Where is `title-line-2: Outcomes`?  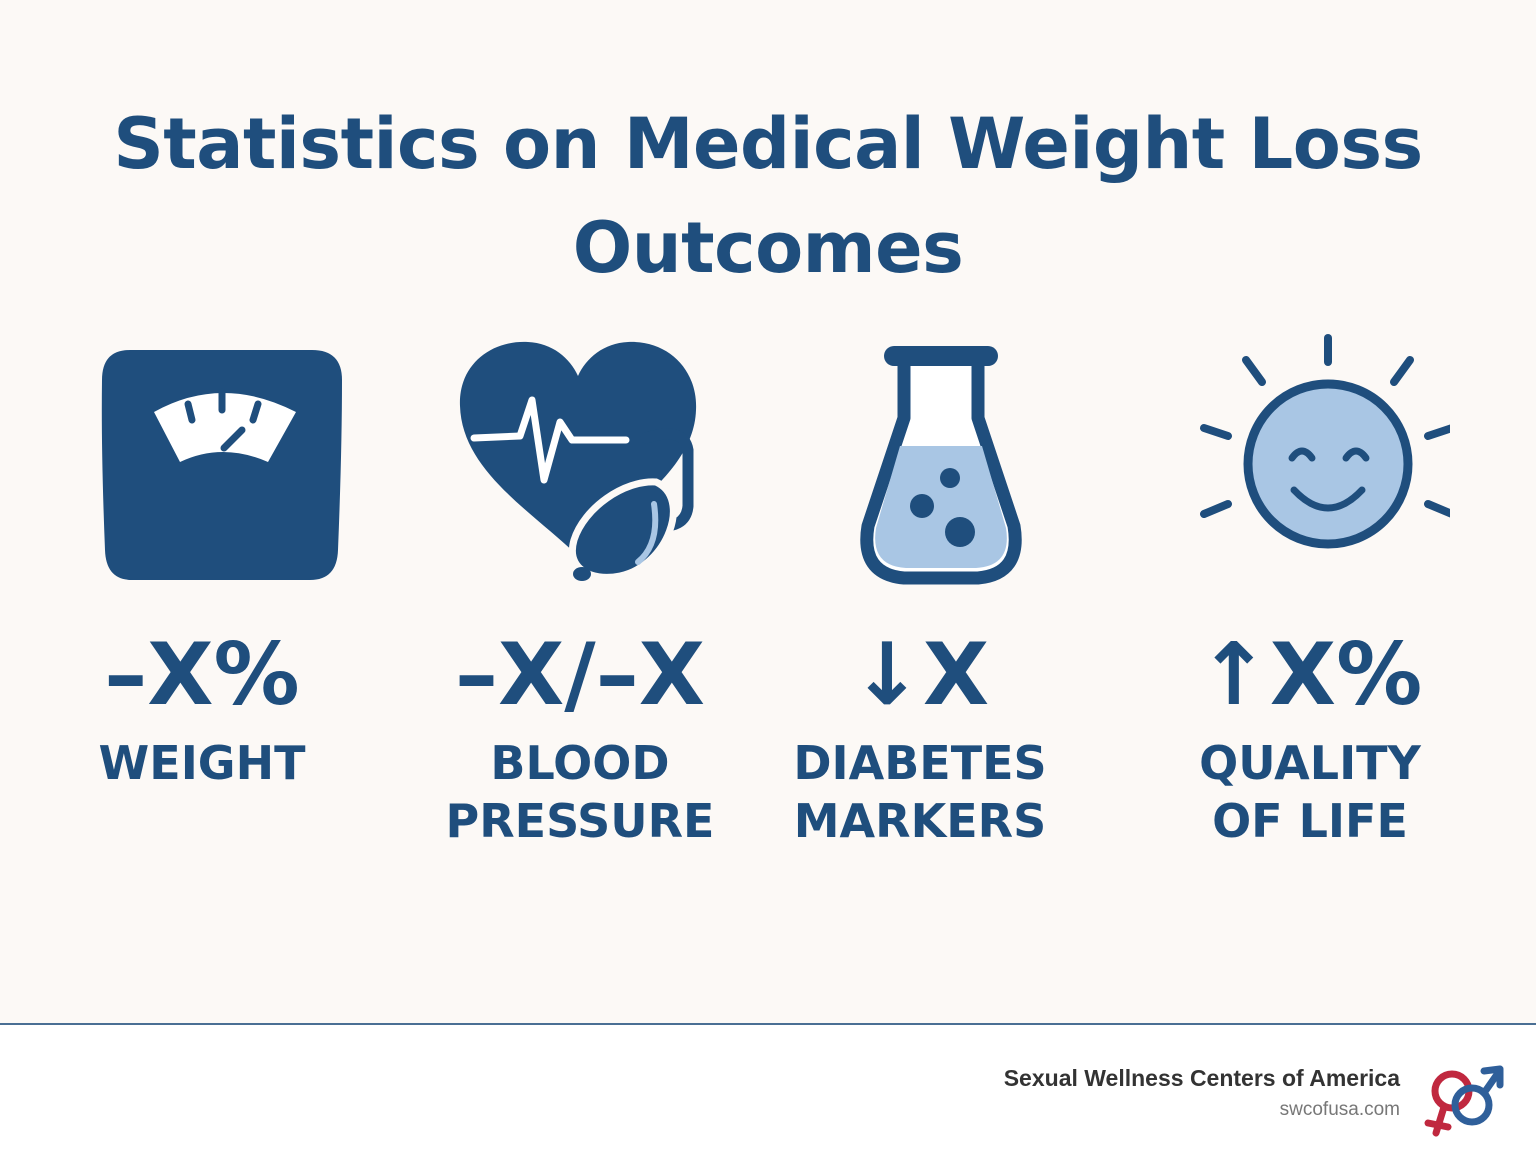 title-line-2: Outcomes is located at coordinates (768, 248).